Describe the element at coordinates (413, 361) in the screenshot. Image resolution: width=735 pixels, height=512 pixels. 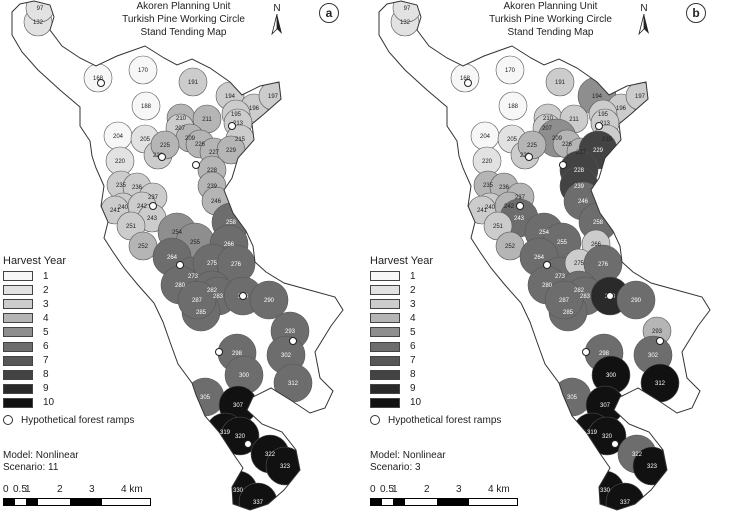
I see `legend-label: 7` at that location.